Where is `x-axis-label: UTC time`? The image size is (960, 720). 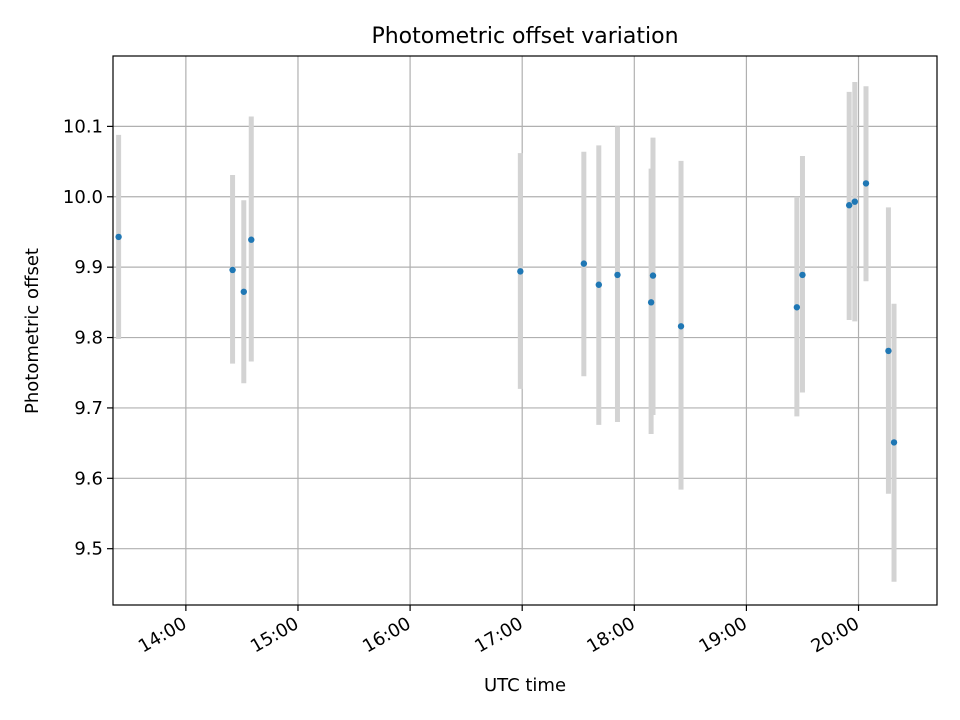
x-axis-label: UTC time is located at coordinates (525, 685).